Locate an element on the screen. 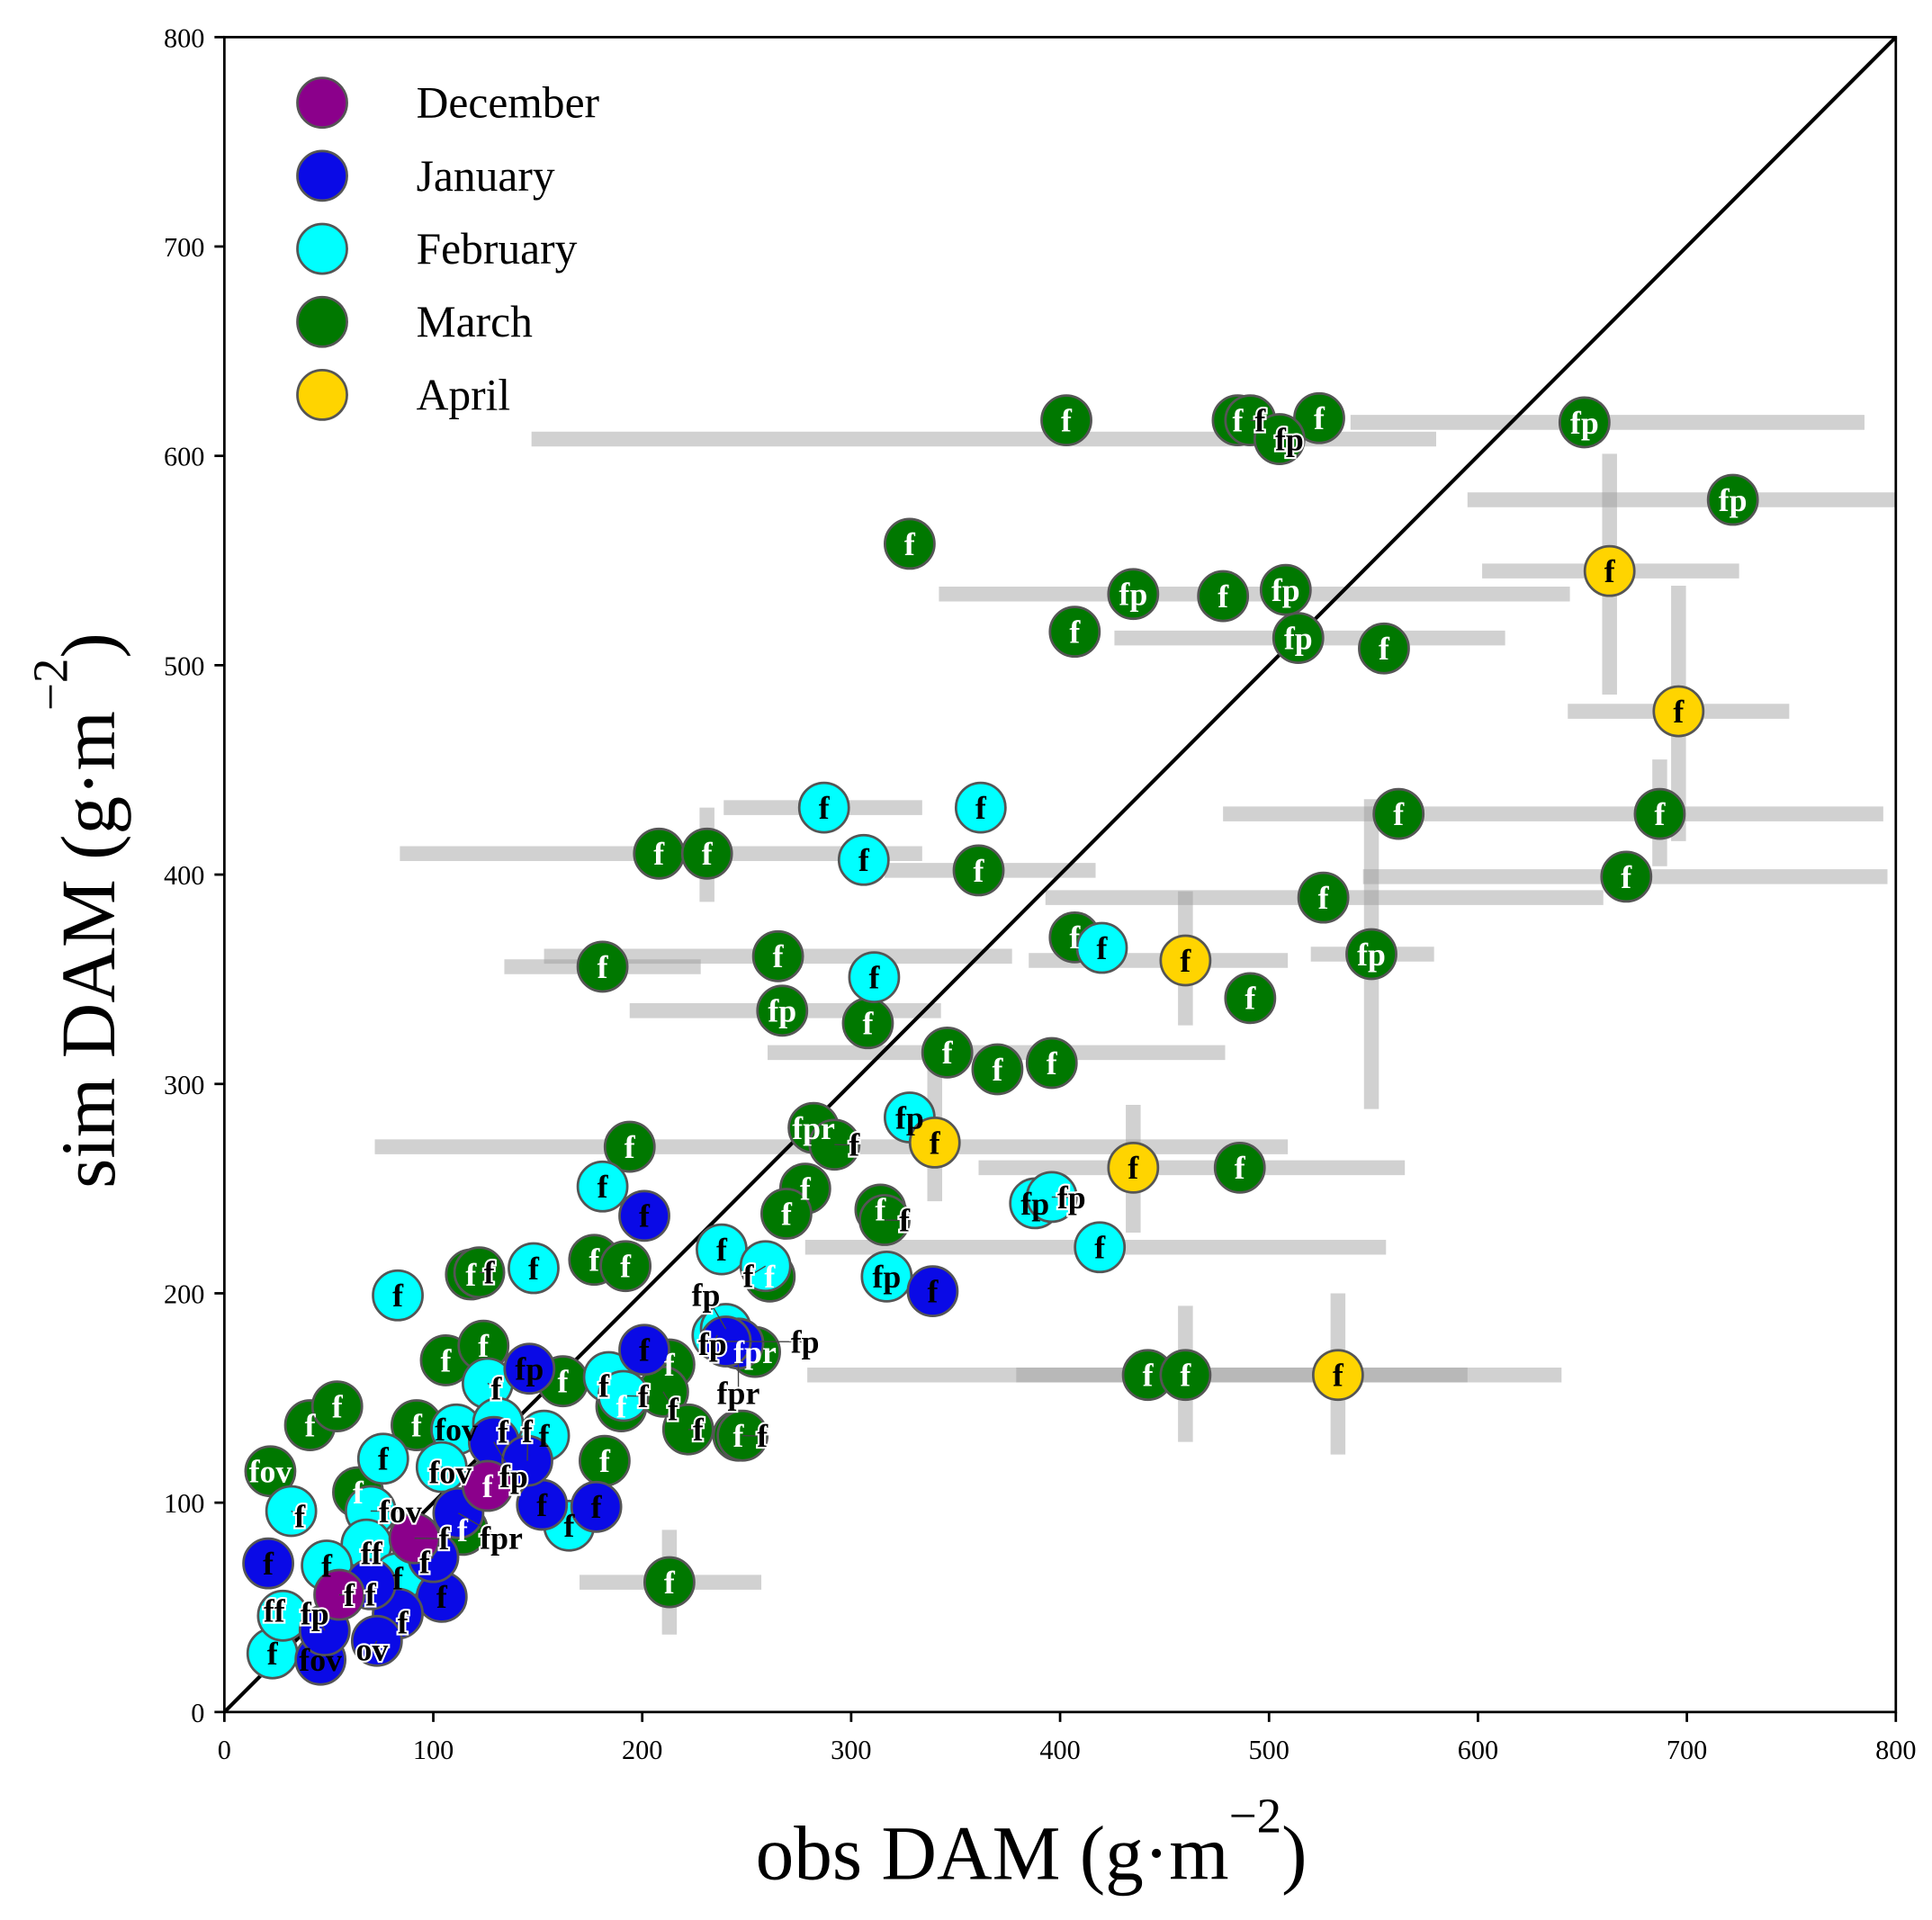  y-tick-label: 400 is located at coordinates (184, 875).